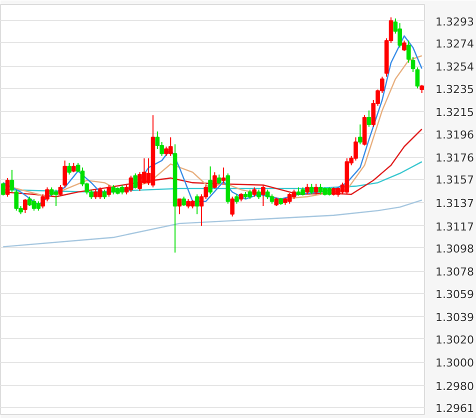  I want to click on y-tick-label: 1.3098, so click(455, 249).